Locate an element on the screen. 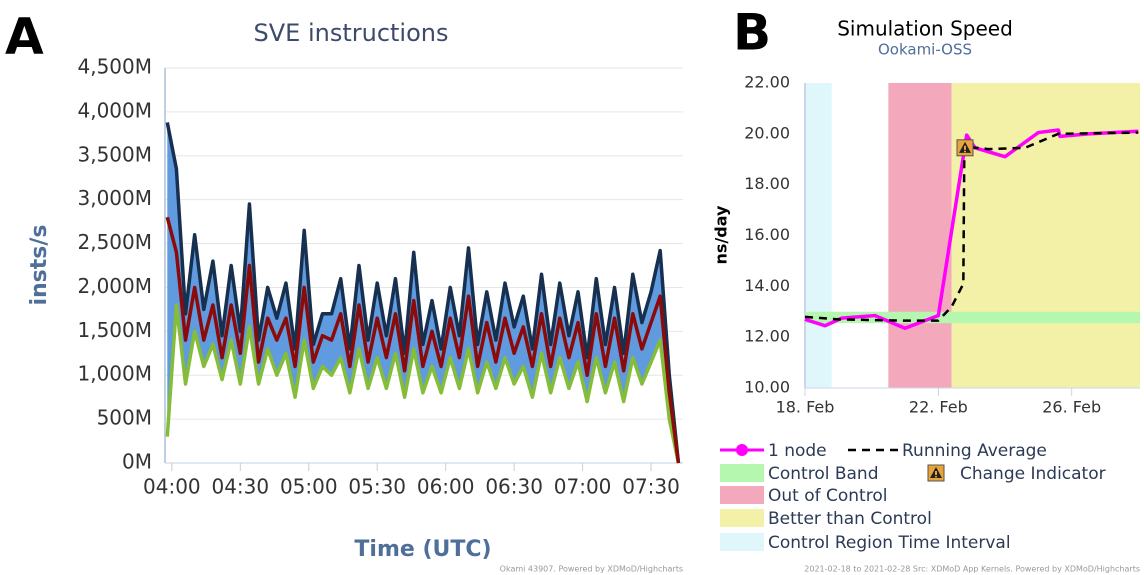 Image resolution: width=1144 pixels, height=575 pixels. x-tick-label: 26. Feb is located at coordinates (1071, 407).